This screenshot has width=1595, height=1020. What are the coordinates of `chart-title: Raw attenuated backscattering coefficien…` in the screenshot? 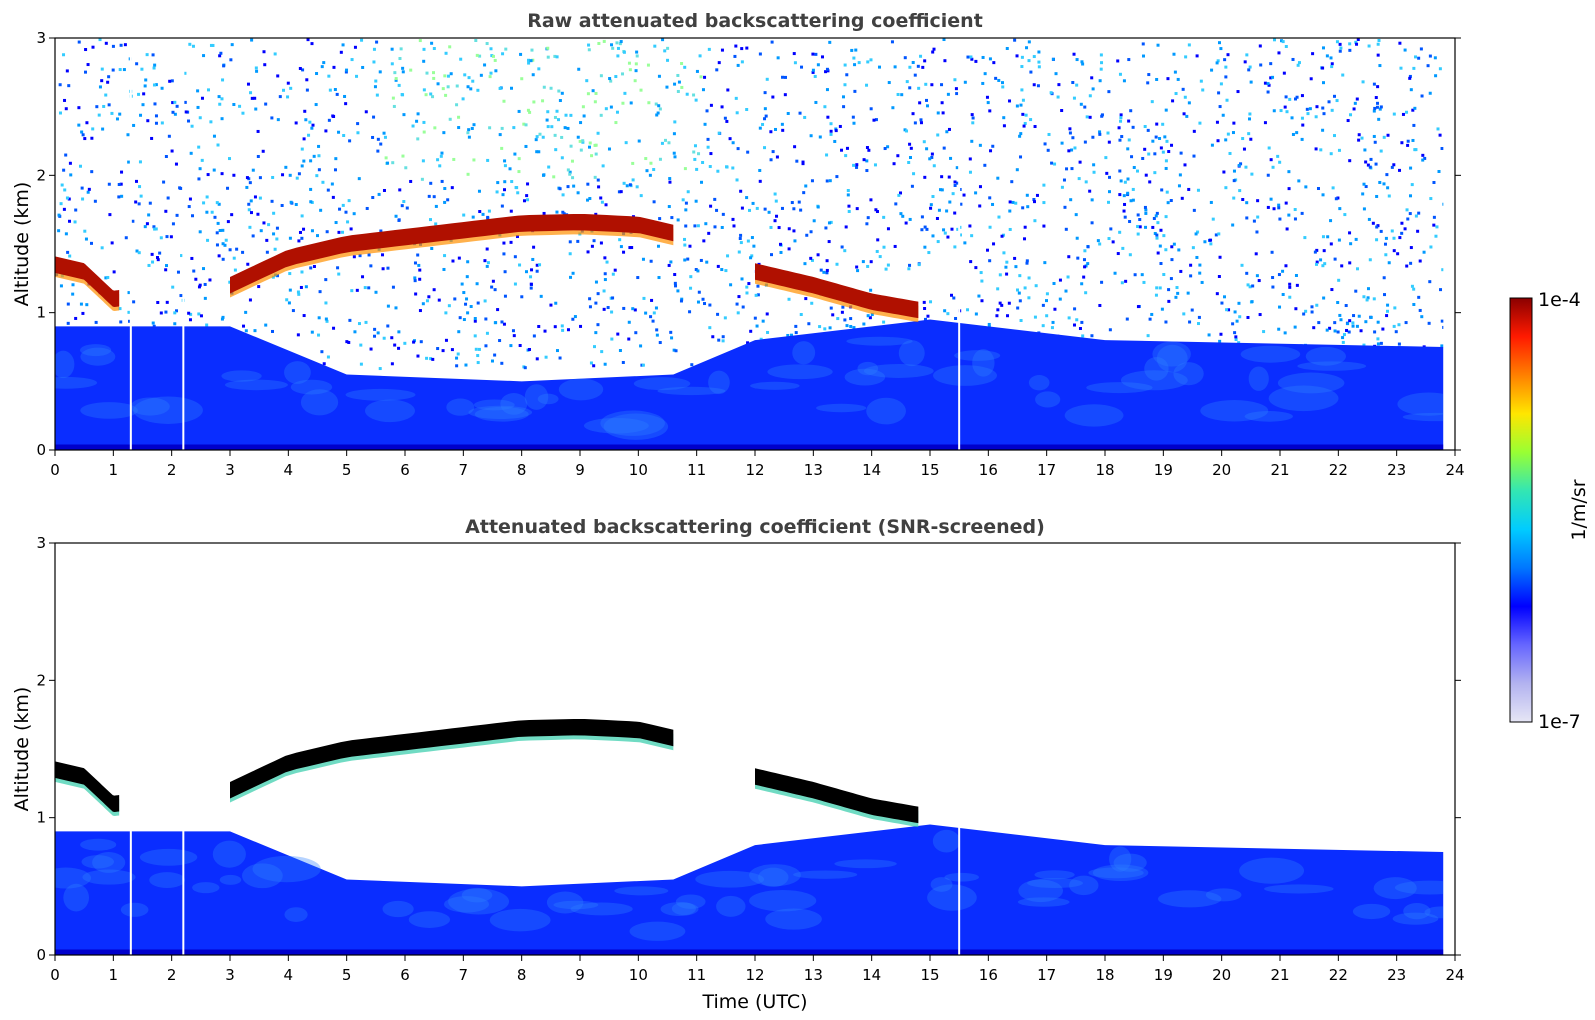 It's located at (755, 21).